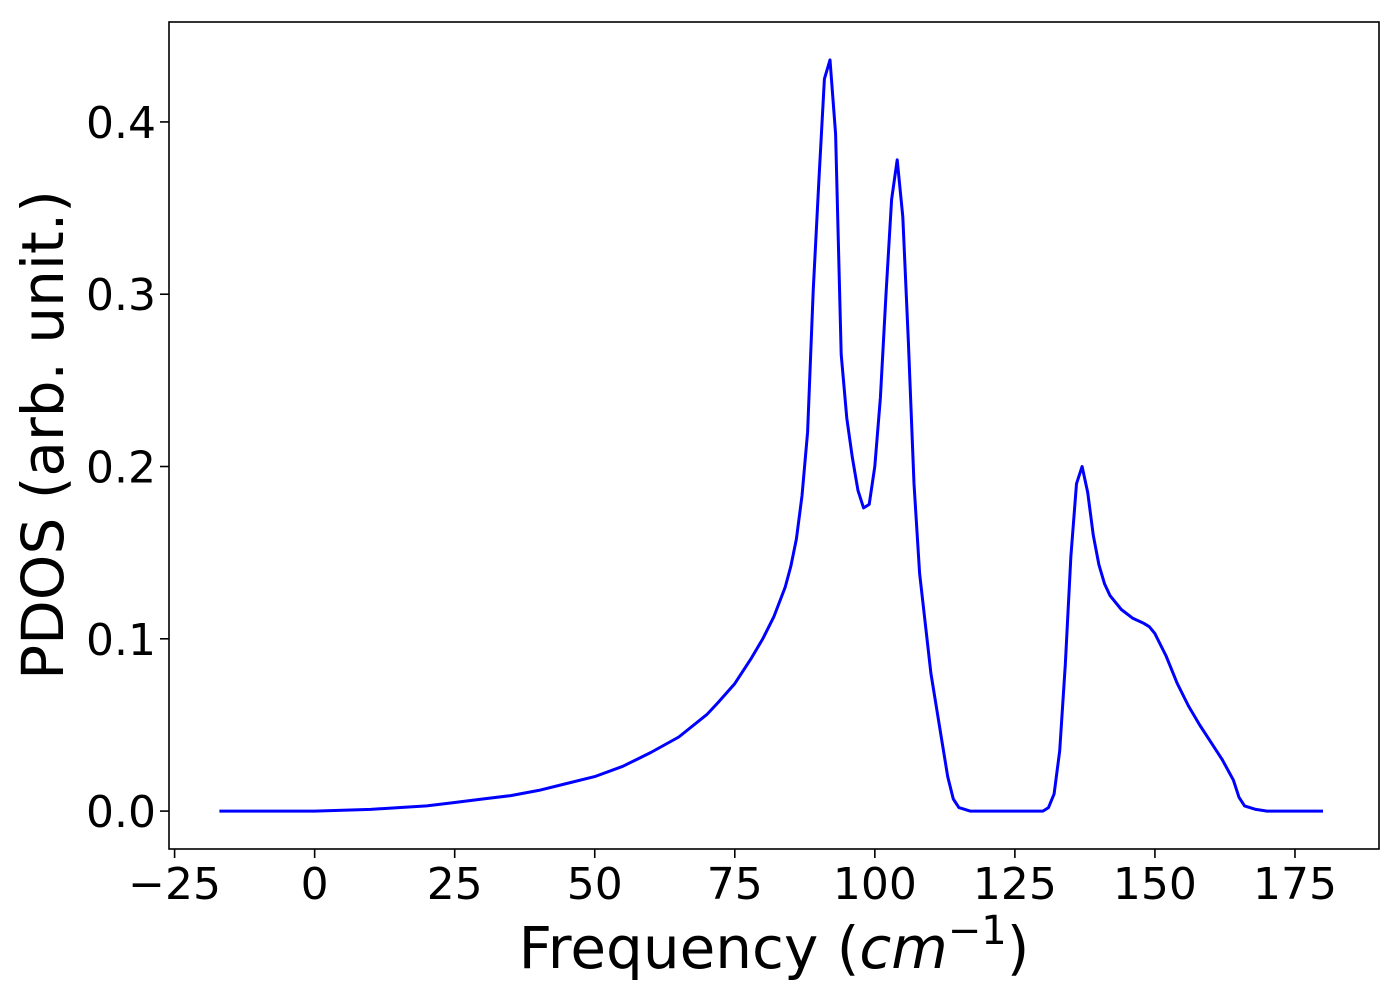  What do you see at coordinates (43, 435) in the screenshot?
I see `y-axis-title: PDOS (arb. unit.)` at bounding box center [43, 435].